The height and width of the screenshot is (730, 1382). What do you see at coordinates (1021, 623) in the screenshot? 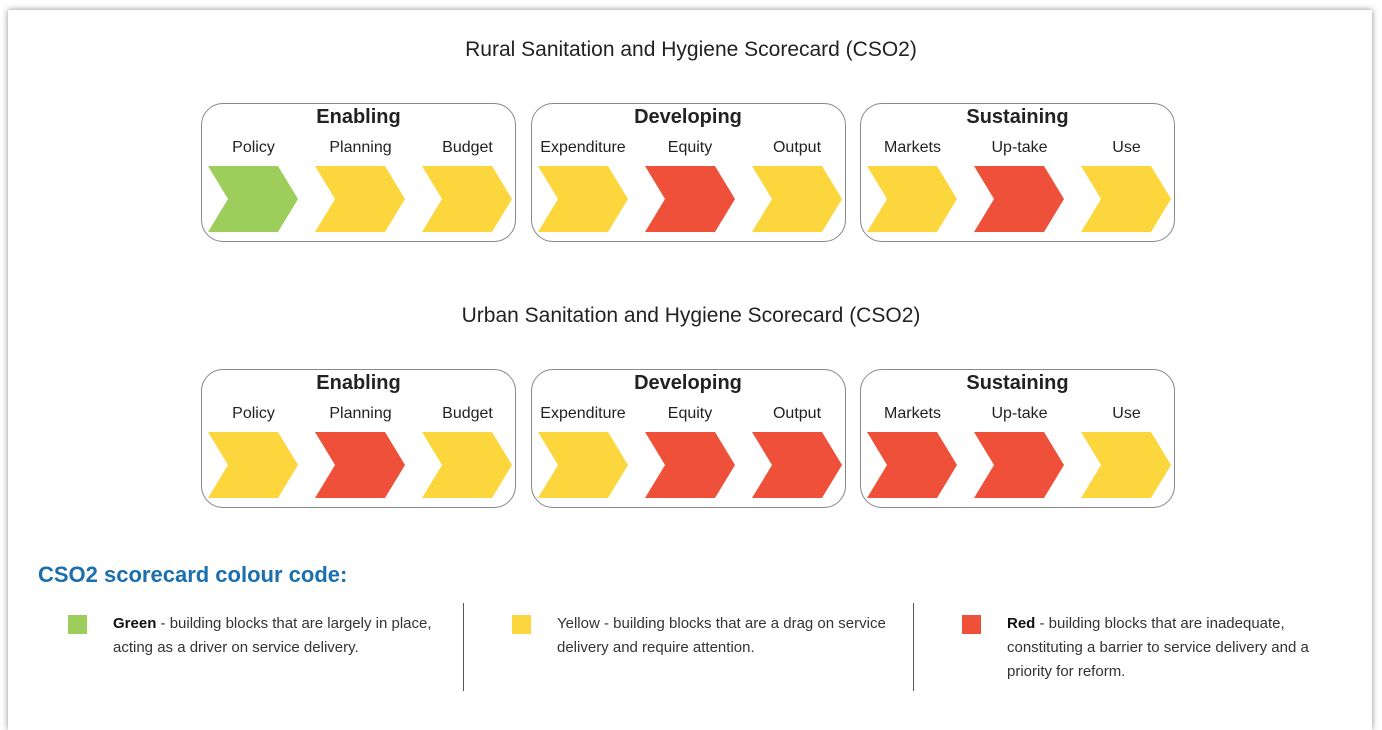
I see `legend-bold: Red` at bounding box center [1021, 623].